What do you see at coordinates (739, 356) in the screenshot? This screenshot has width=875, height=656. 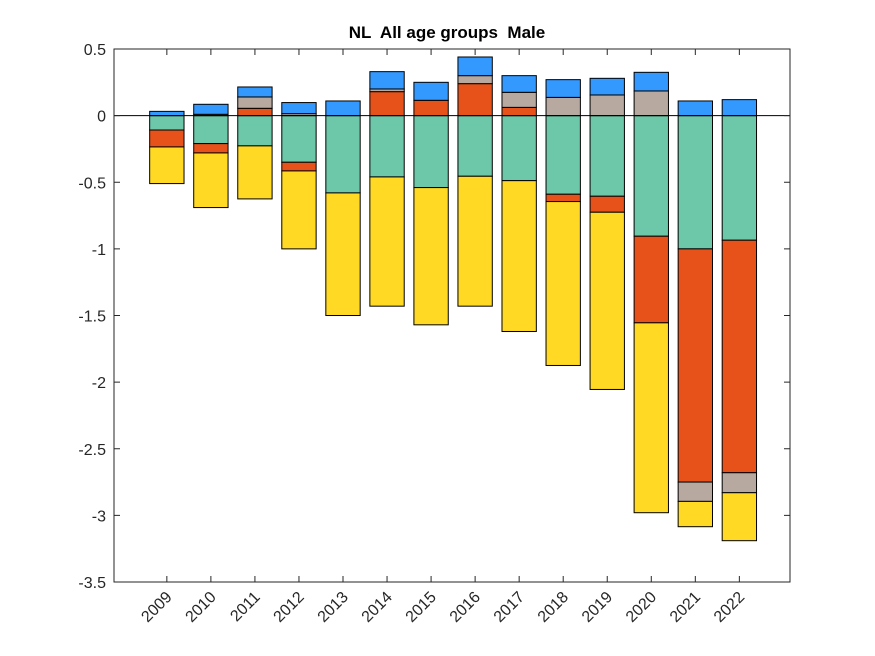 I see `bar-segment-series-2-2022` at bounding box center [739, 356].